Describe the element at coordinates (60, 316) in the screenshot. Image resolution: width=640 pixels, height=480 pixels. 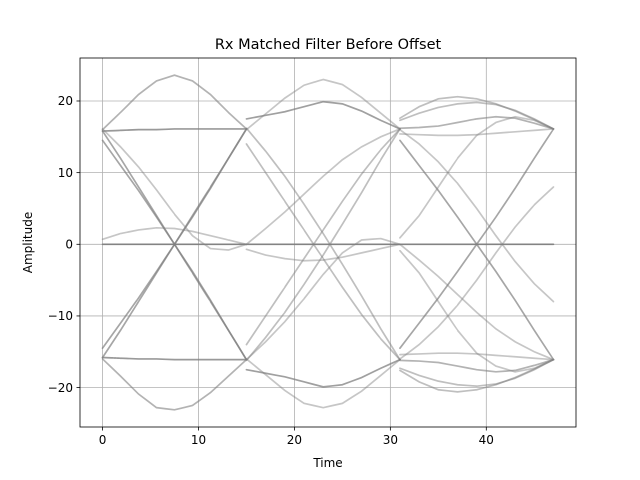
I see `y-tick-label: −10` at that location.